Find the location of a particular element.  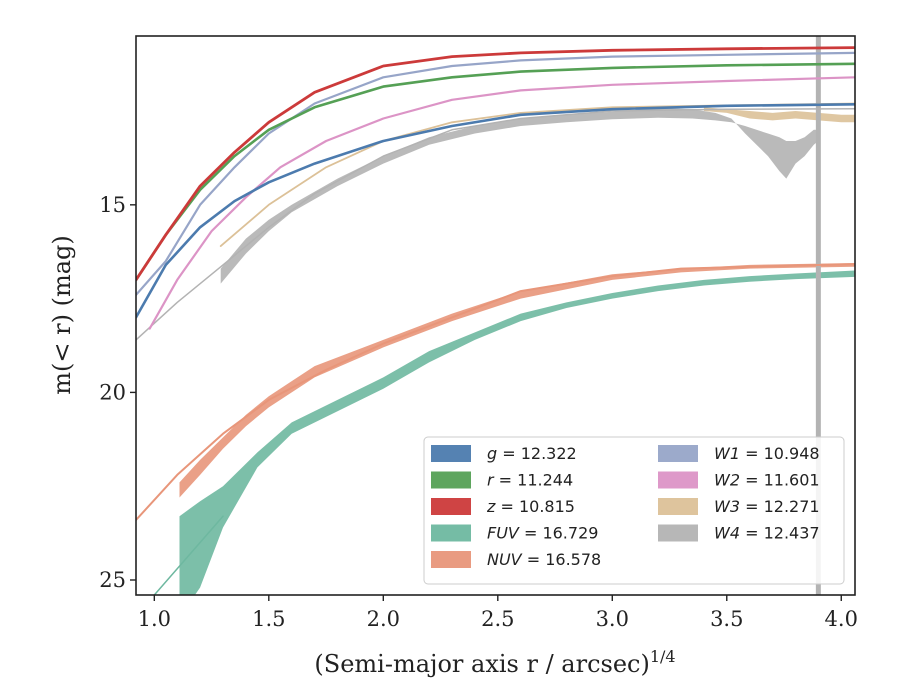

legend-band: r is located at coordinates (491, 480).